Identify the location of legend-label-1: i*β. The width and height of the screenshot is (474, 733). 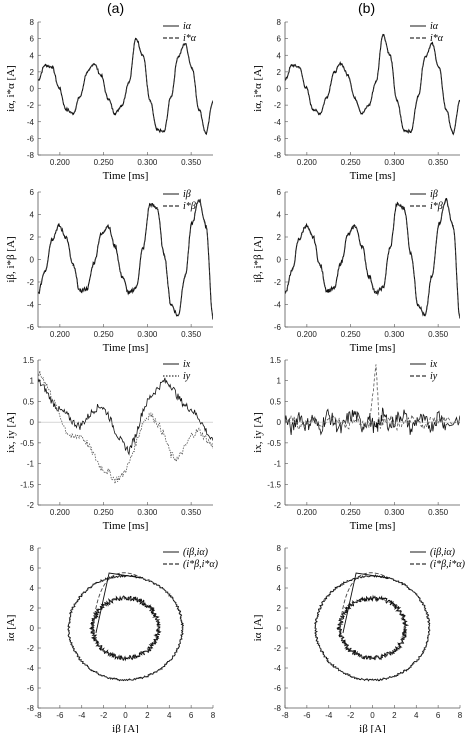
(436, 206).